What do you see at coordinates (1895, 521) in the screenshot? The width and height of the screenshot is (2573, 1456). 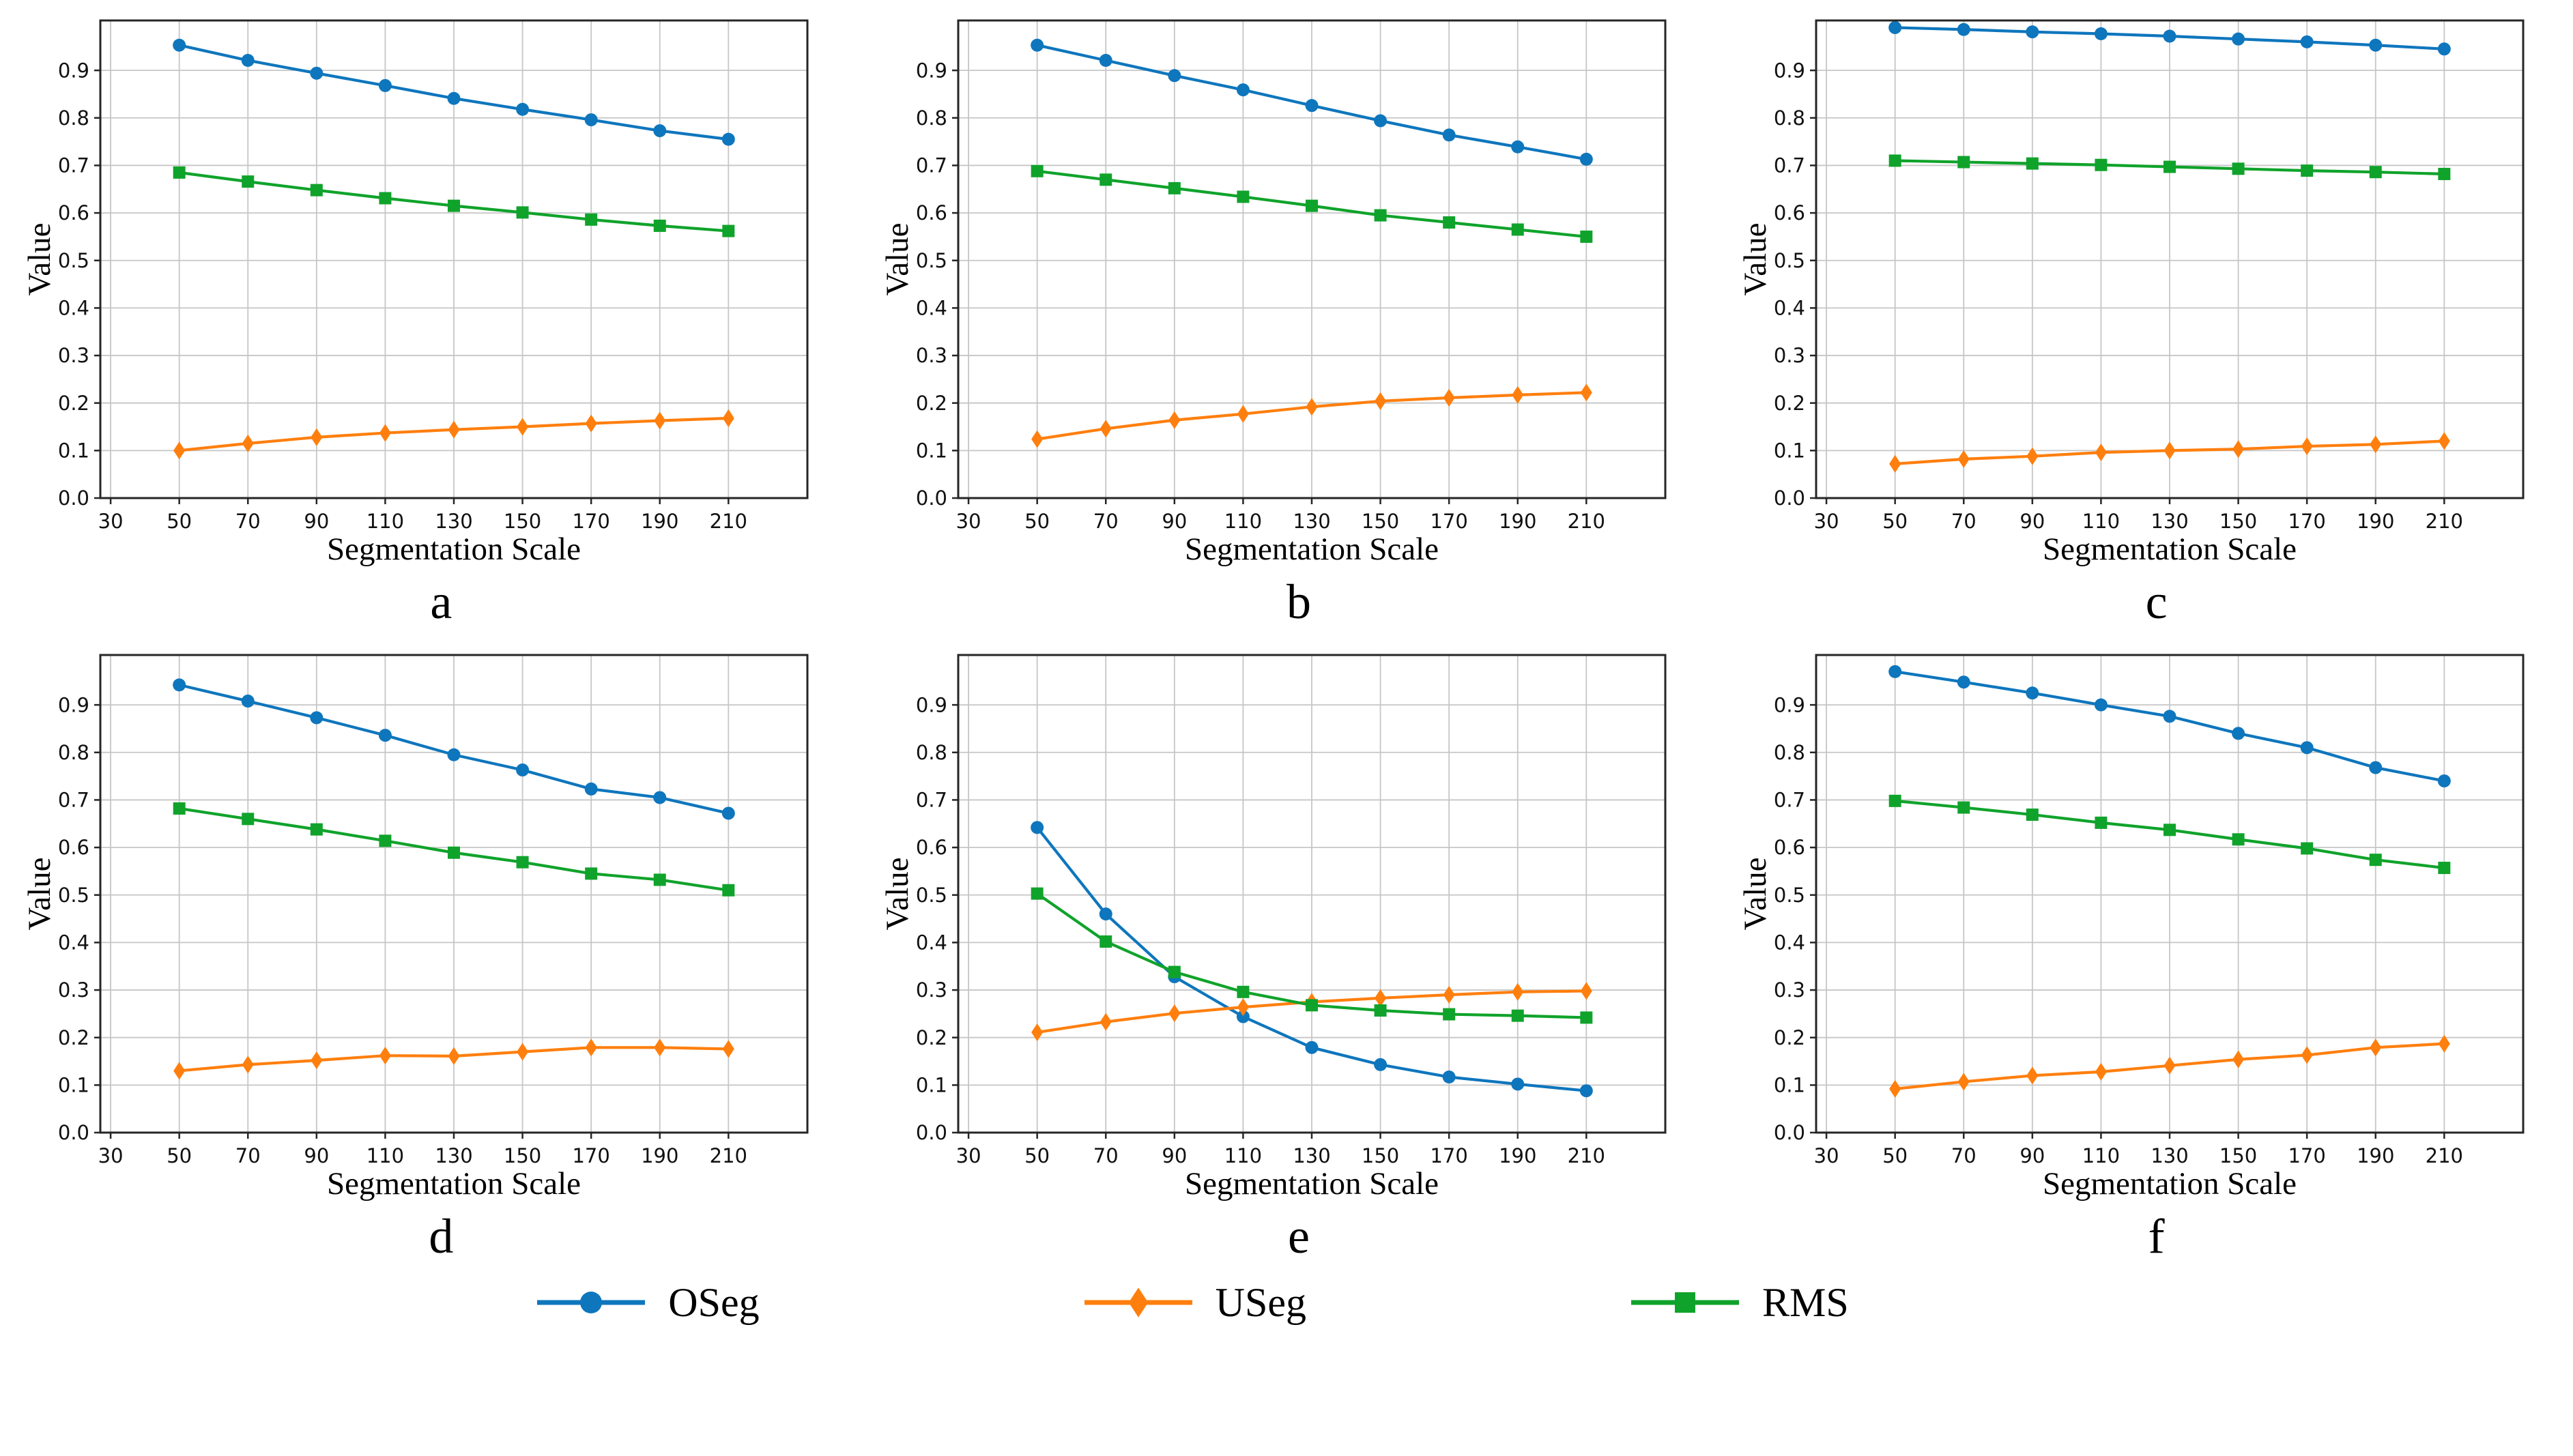 I see `svg-text: 50` at bounding box center [1895, 521].